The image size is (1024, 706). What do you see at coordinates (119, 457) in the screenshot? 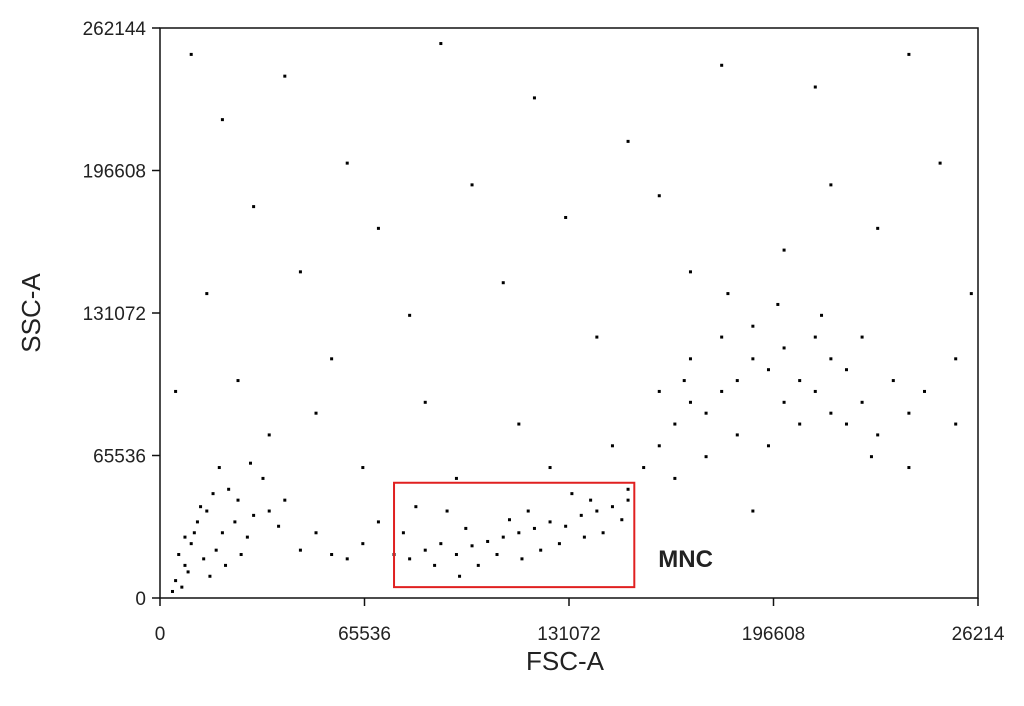
I see `y-tick-label: 65536` at bounding box center [119, 457].